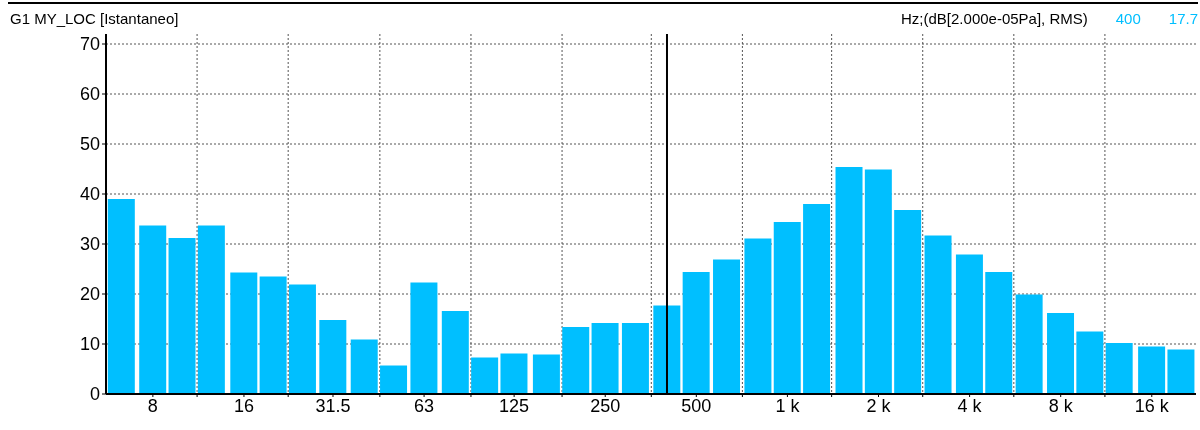 The width and height of the screenshot is (1200, 430). What do you see at coordinates (89, 94) in the screenshot?
I see `y-tick-label: 60` at bounding box center [89, 94].